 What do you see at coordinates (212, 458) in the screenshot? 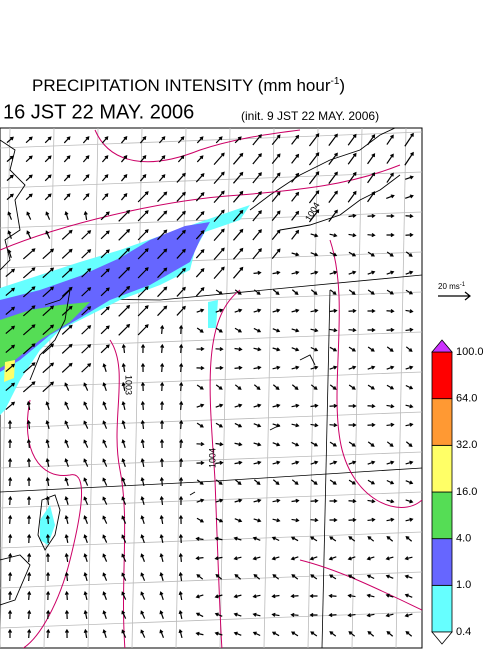
I see `isobar-label: 1004` at bounding box center [212, 458].